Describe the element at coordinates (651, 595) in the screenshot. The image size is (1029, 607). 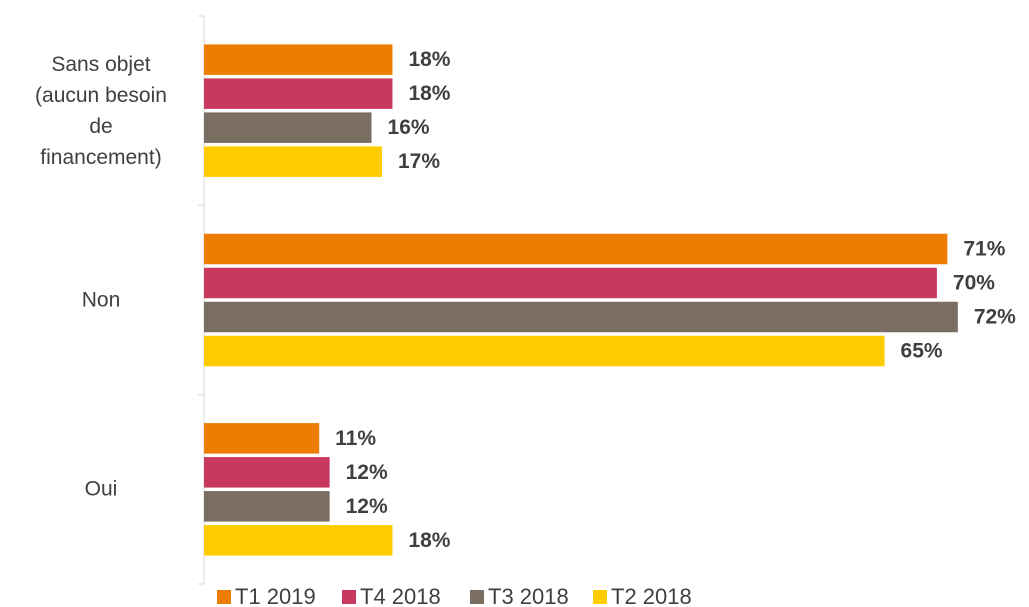
I see `legend-label: T2 2018` at that location.